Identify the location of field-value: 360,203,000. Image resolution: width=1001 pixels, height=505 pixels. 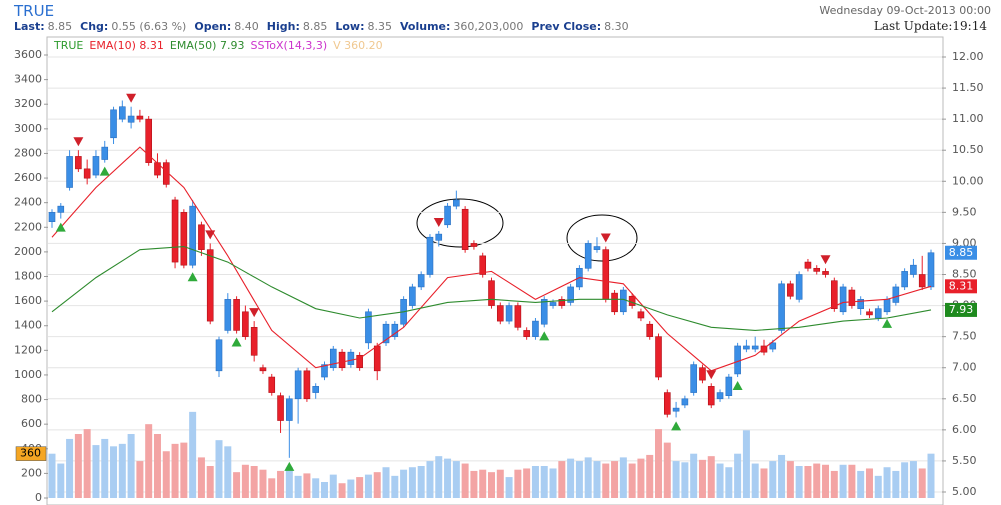
(488, 26).